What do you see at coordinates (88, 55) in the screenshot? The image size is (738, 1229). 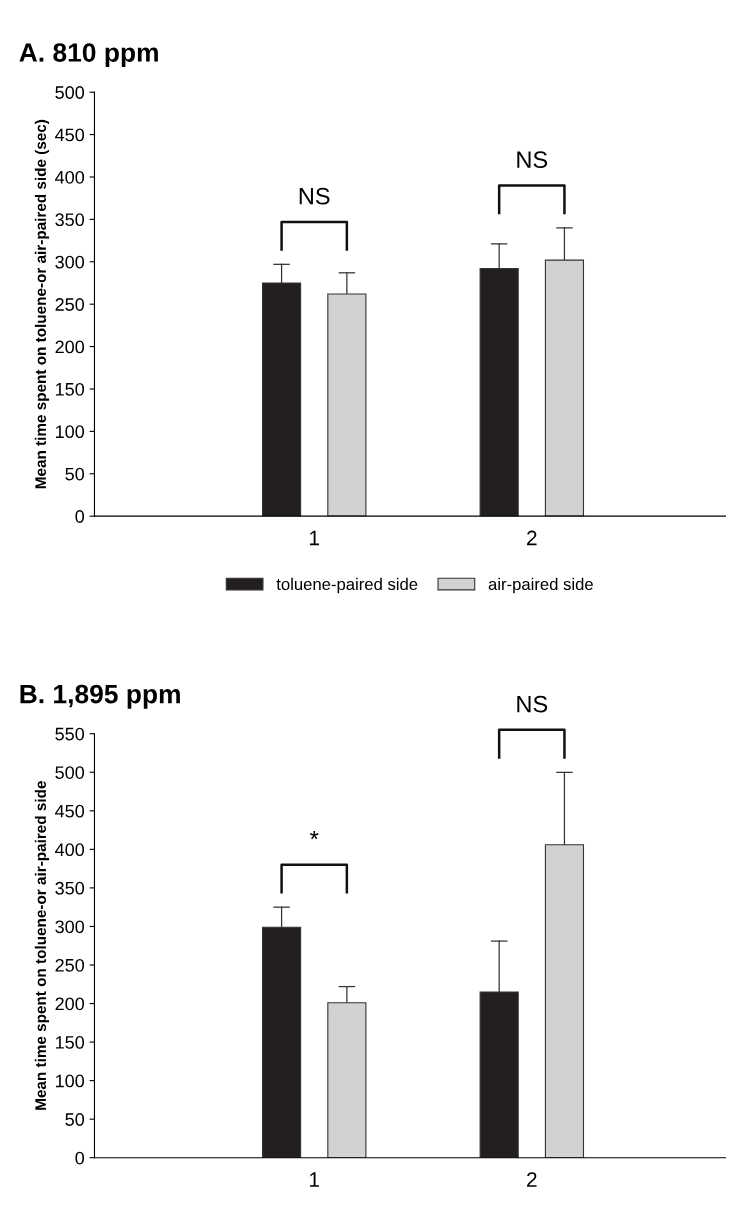 I see `chart-title: A. 810 ppm` at bounding box center [88, 55].